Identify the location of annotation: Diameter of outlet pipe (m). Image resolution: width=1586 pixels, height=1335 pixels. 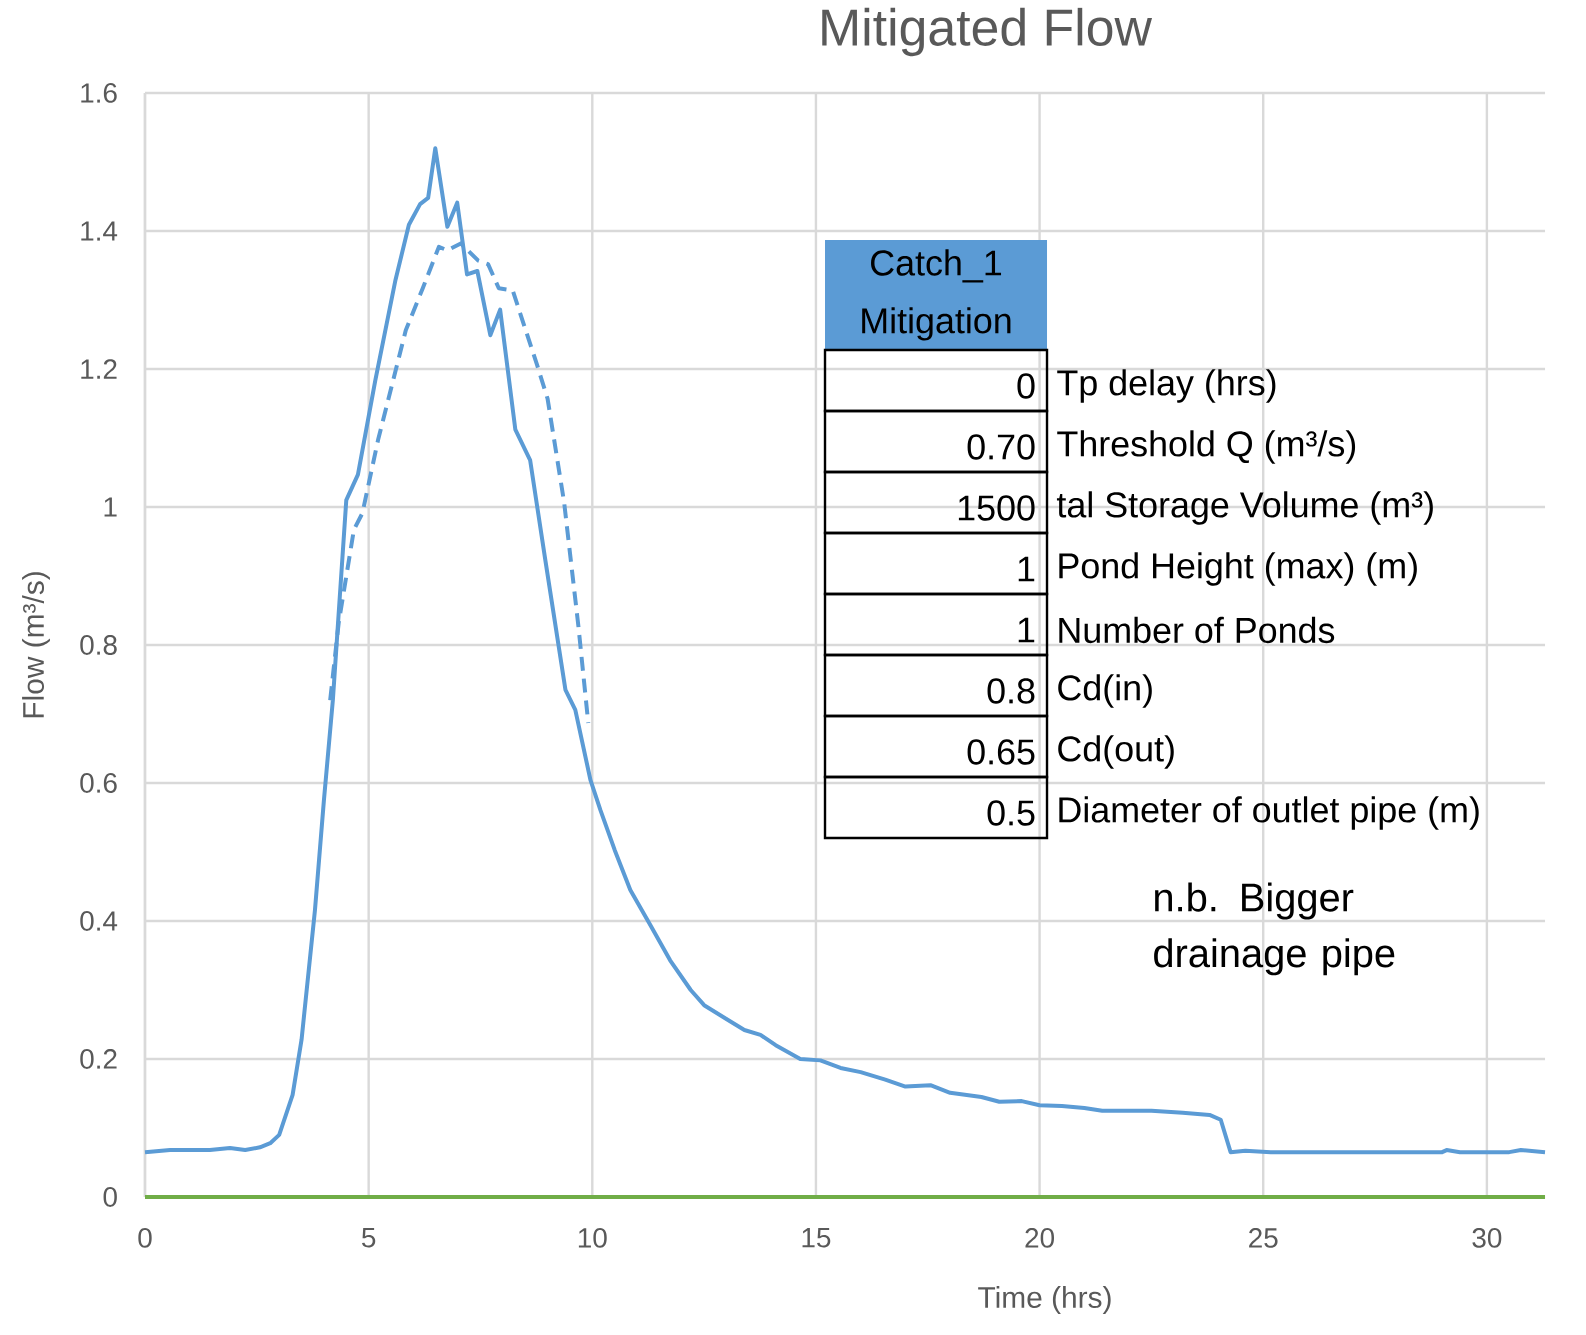
(1269, 813).